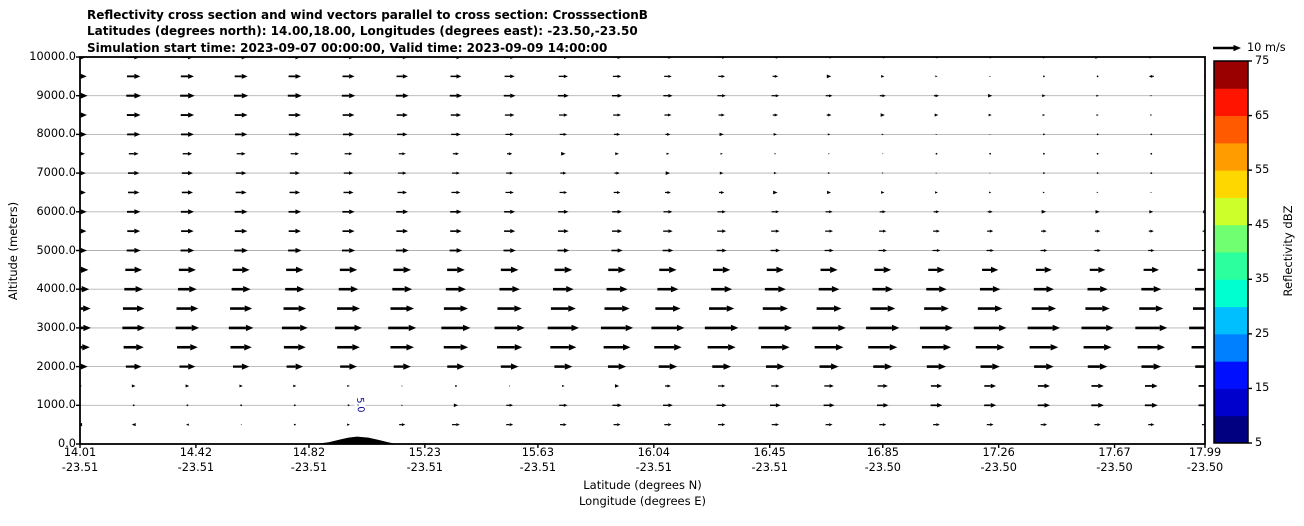 The width and height of the screenshot is (1304, 526). Describe the element at coordinates (1114, 452) in the screenshot. I see `x-tick-lat: 17.67` at that location.